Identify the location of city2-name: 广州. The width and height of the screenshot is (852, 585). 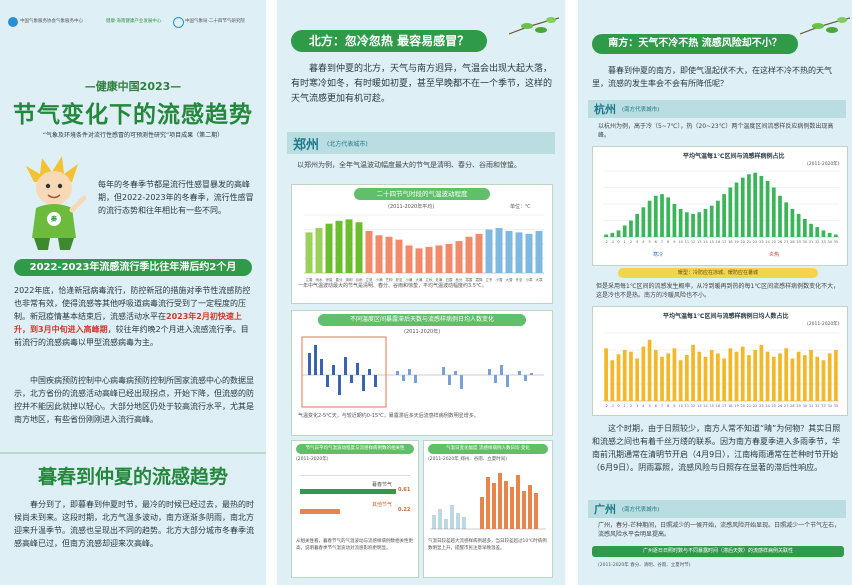
(605, 509).